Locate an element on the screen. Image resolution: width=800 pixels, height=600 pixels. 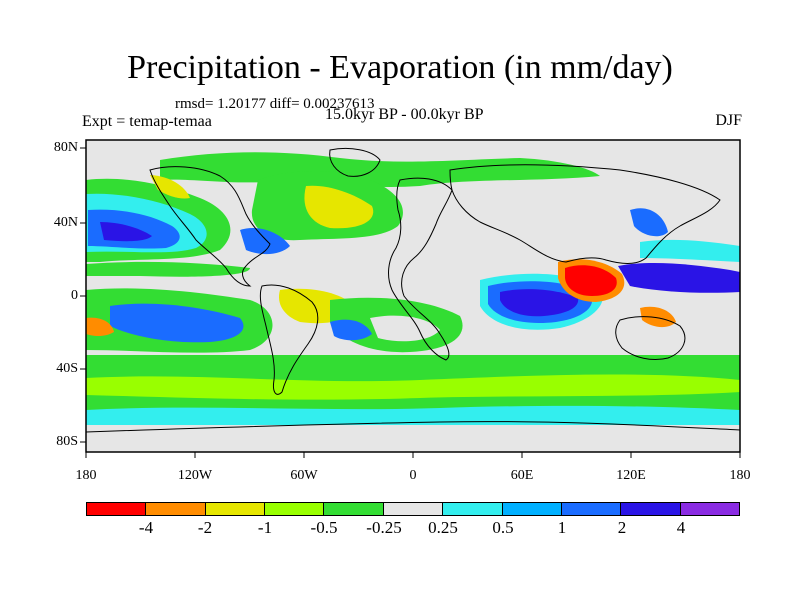
colorbar-label: -4 is located at coordinates (146, 527).